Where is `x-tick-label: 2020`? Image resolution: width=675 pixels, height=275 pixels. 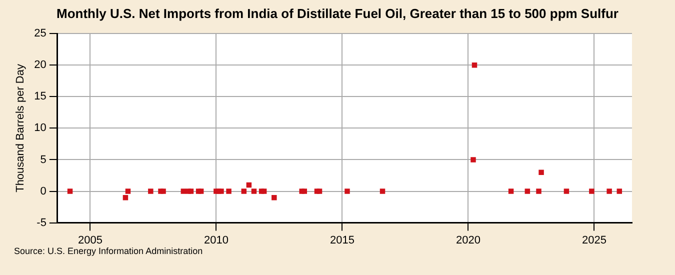 x-tick-label: 2020 is located at coordinates (468, 240).